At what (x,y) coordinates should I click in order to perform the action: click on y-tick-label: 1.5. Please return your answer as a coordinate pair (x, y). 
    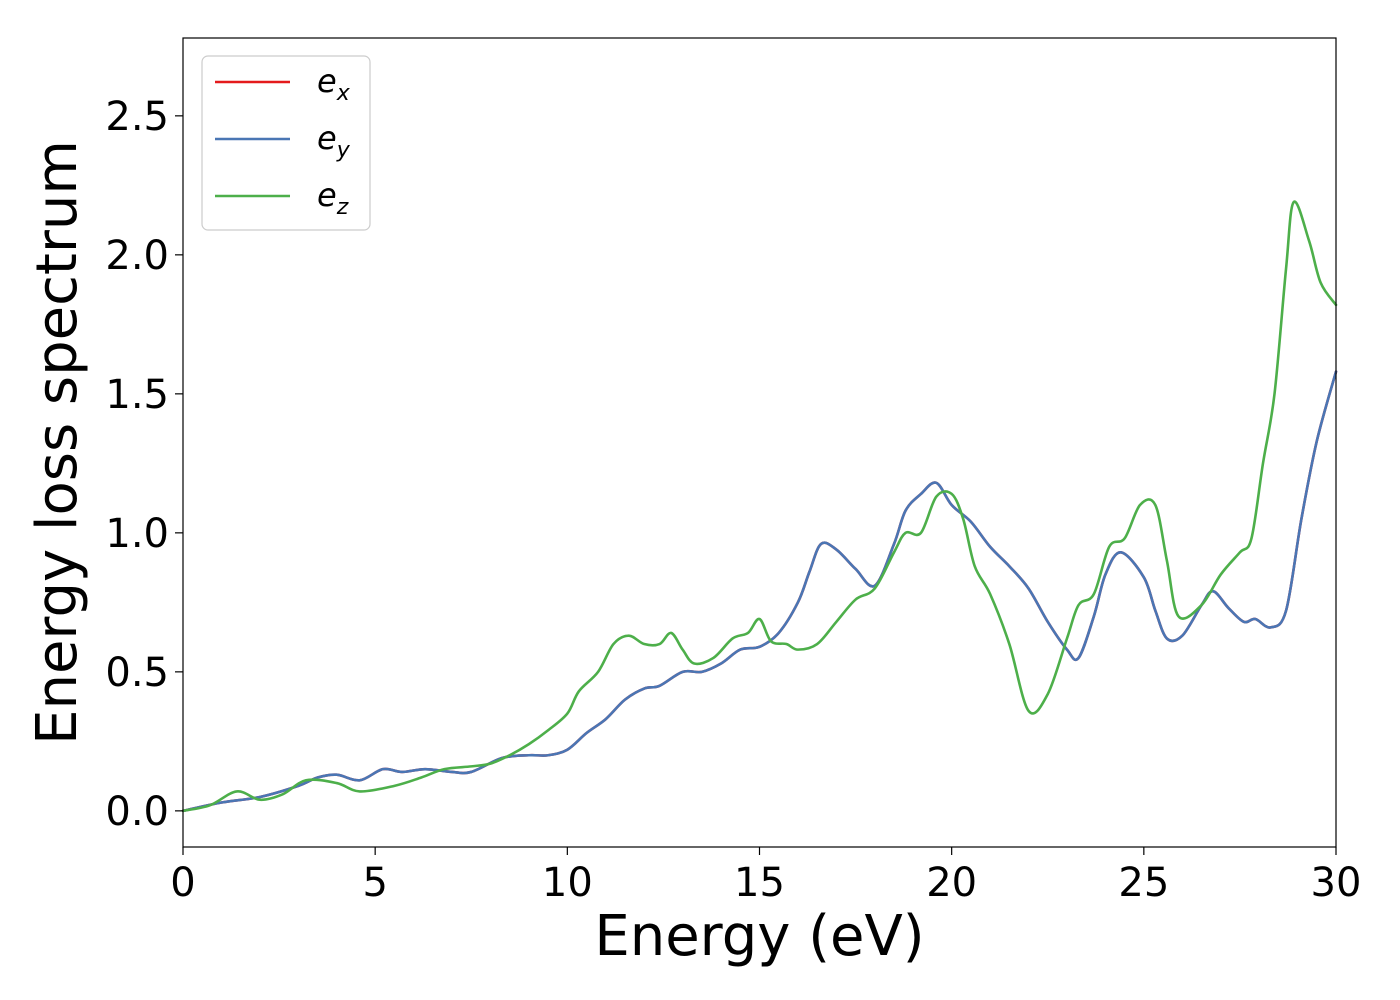
    Looking at the image, I should click on (137, 395).